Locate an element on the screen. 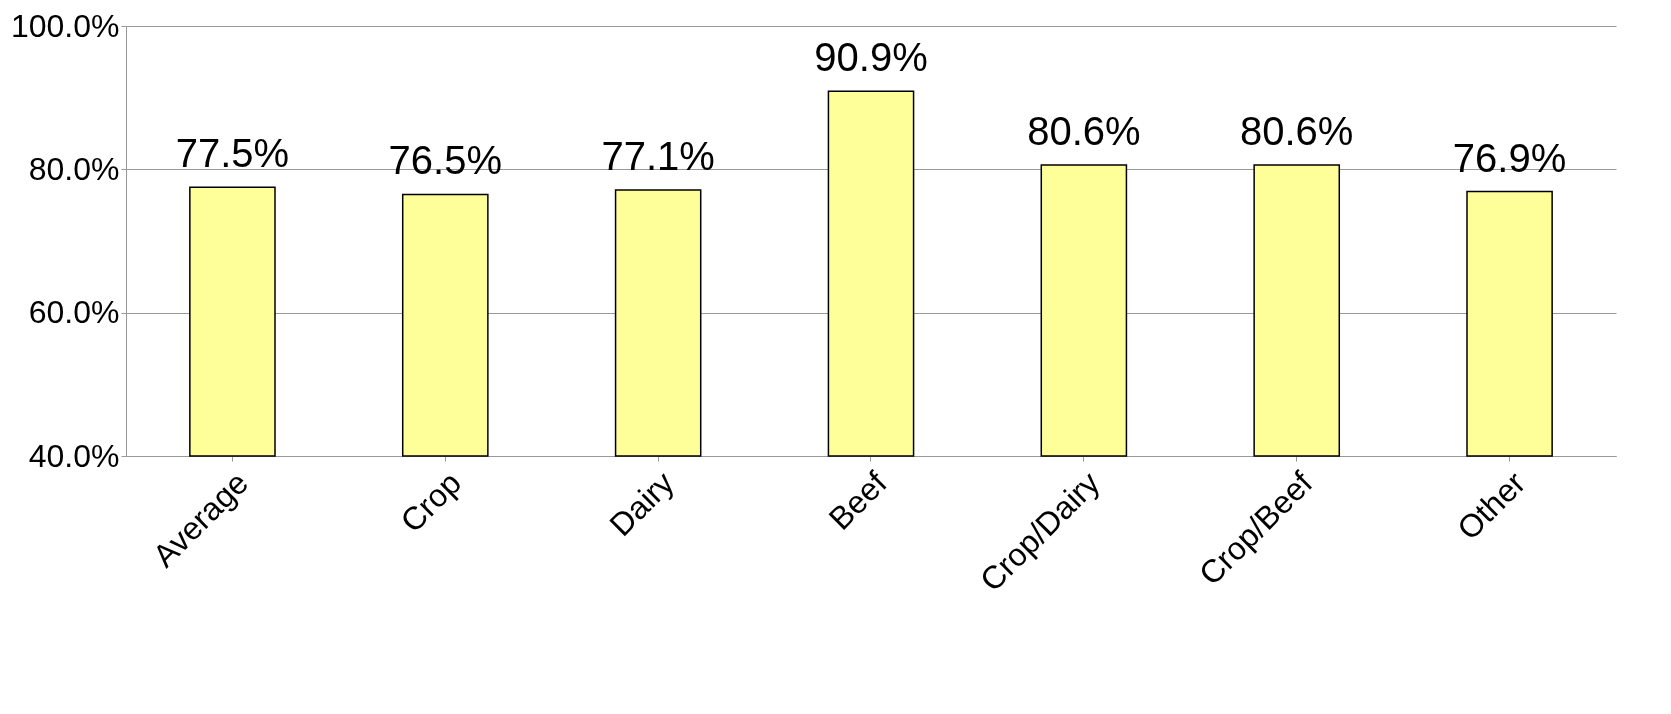  data-label: 76.5% is located at coordinates (445, 160).